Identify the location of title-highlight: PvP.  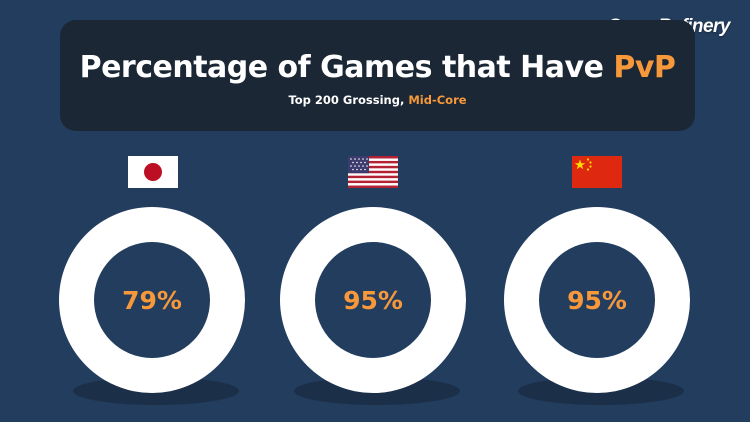
(644, 67).